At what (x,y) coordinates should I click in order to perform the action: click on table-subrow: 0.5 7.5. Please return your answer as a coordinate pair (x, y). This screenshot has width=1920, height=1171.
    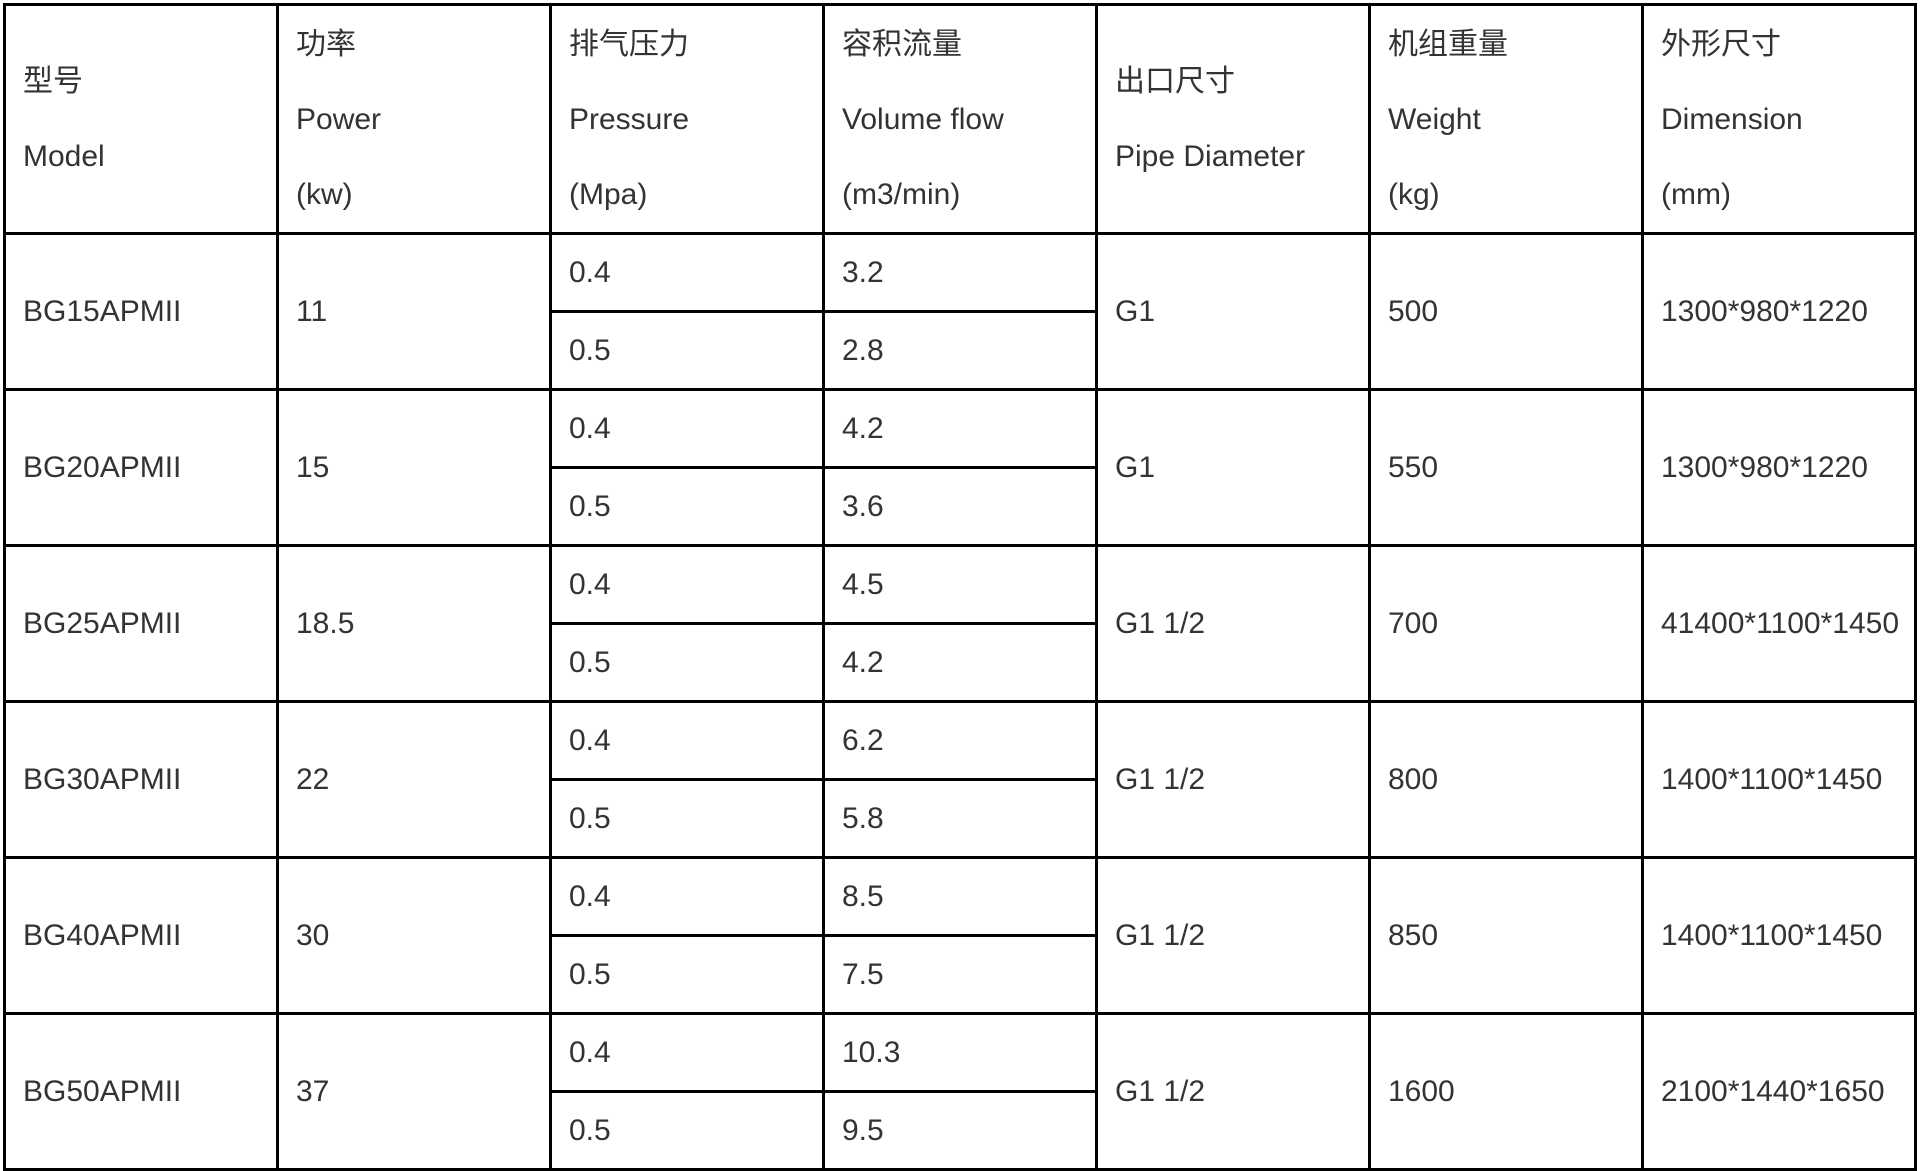
    Looking at the image, I should click on (960, 974).